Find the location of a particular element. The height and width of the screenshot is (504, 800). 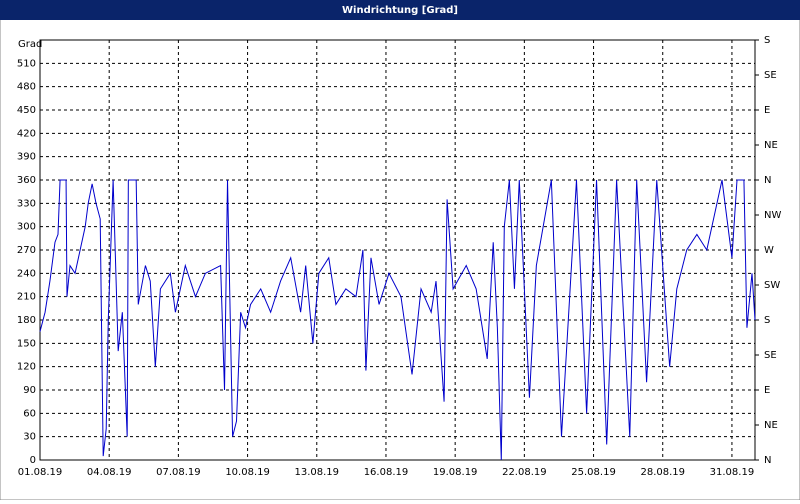

x-tick-label: 28.08.19 is located at coordinates (662, 472).